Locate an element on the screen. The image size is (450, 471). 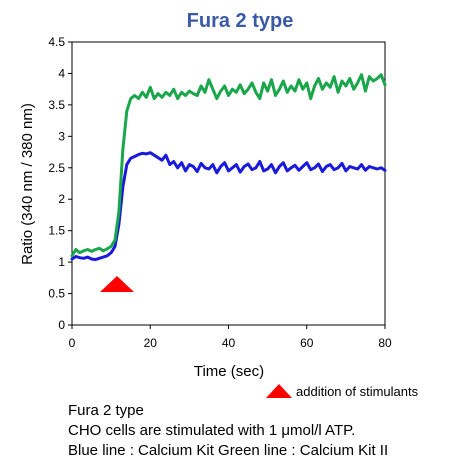
x-tick-label: 60 is located at coordinates (307, 343).